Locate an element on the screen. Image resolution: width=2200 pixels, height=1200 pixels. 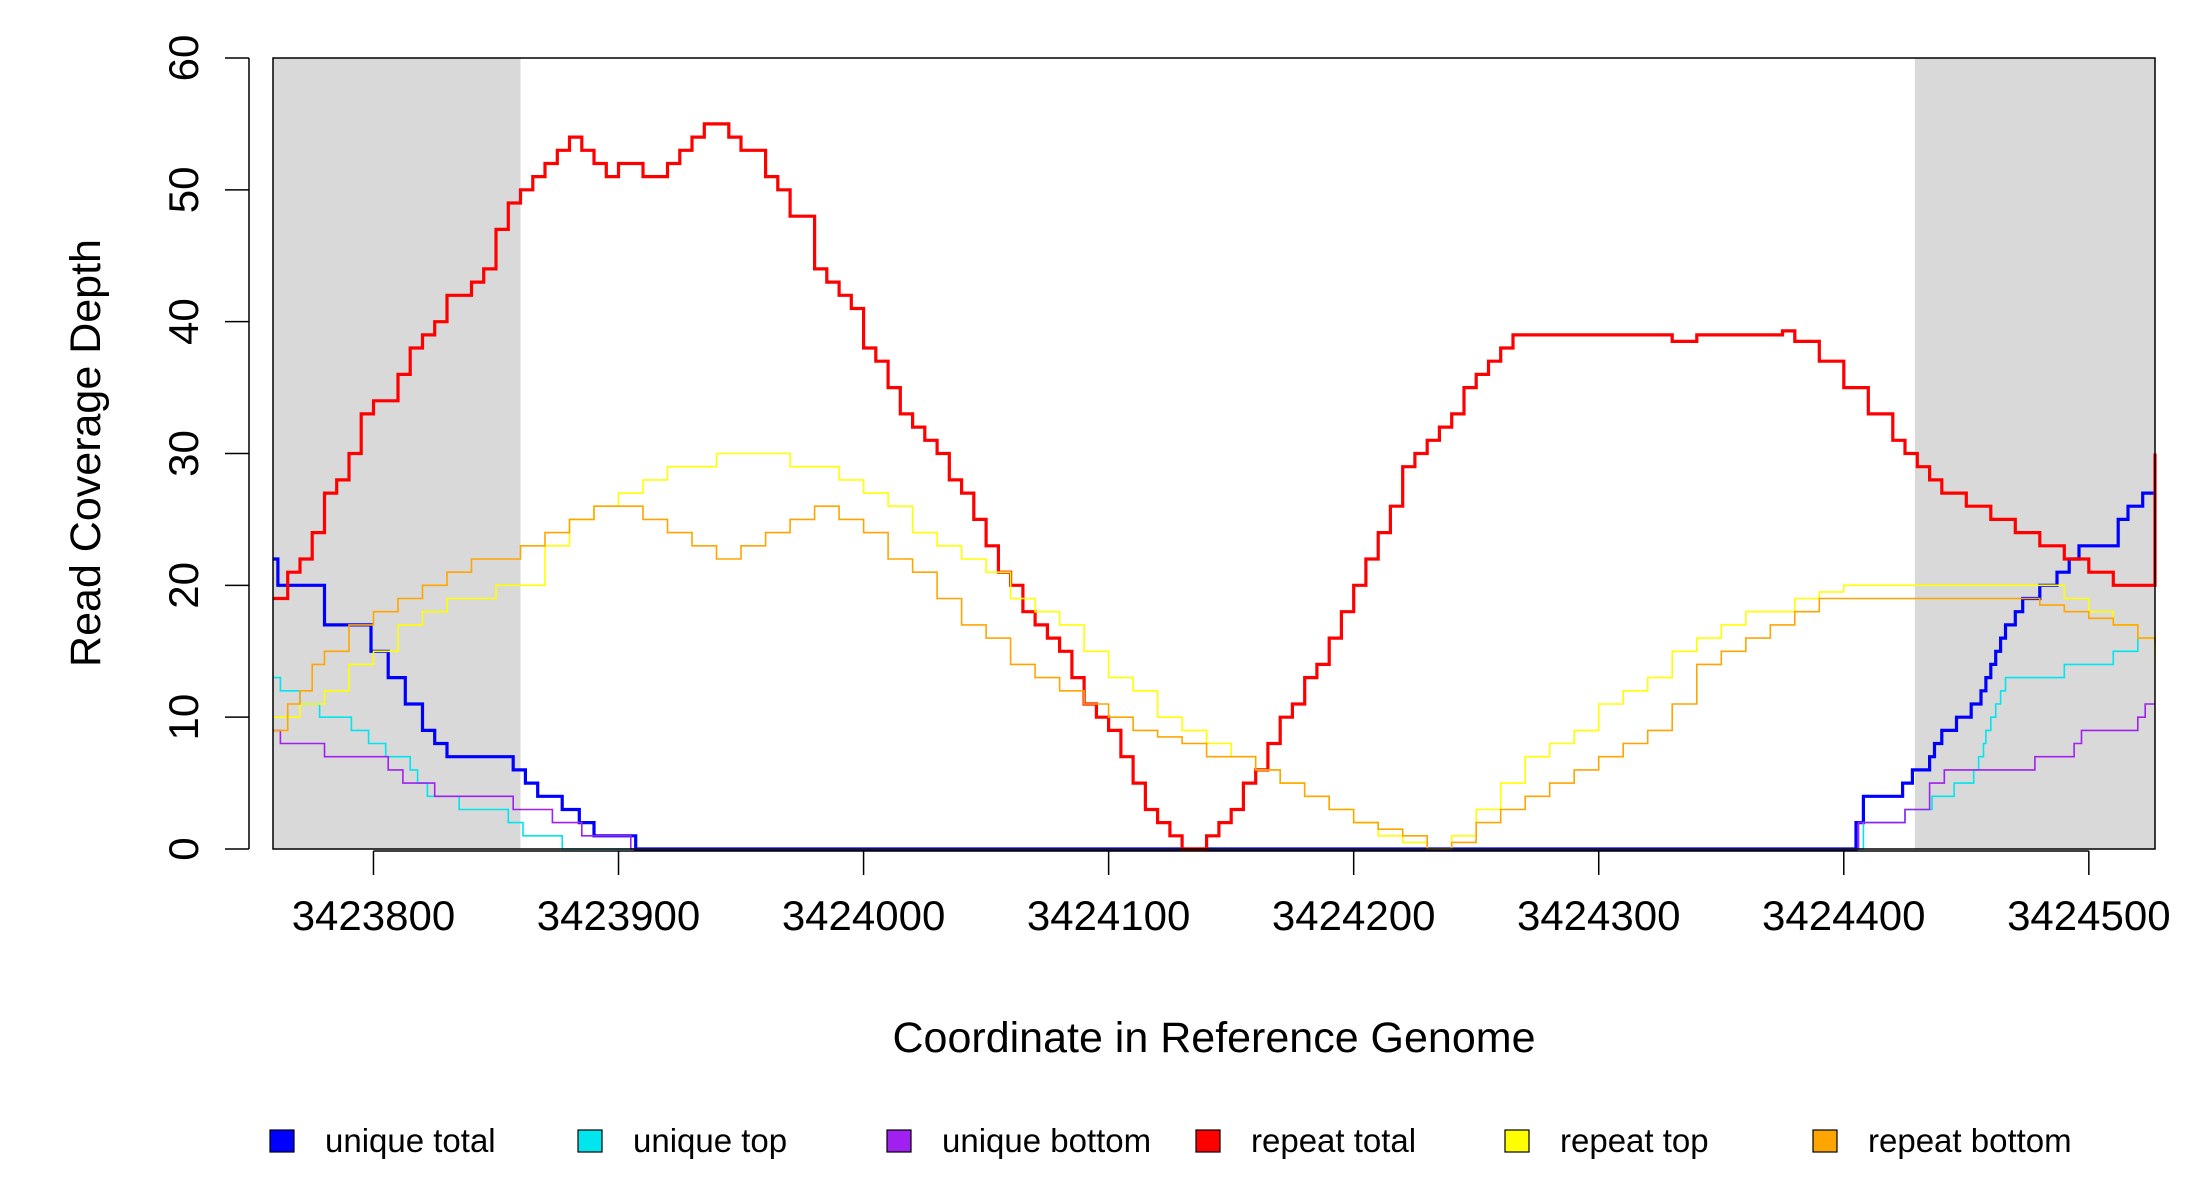
legend-item-unique-bottom: unique bottom is located at coordinates (1018, 1140).